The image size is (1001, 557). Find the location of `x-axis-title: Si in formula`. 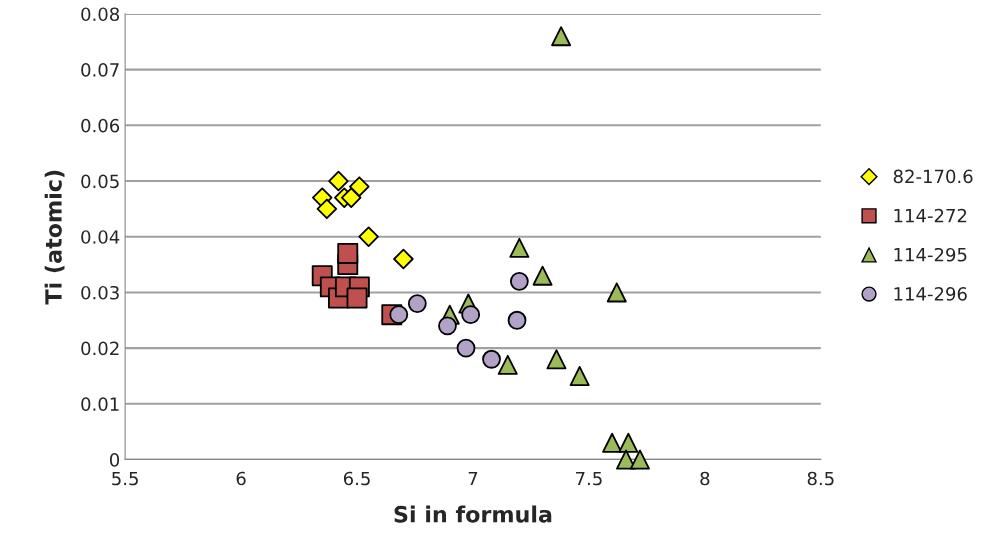

x-axis-title: Si in formula is located at coordinates (473, 514).